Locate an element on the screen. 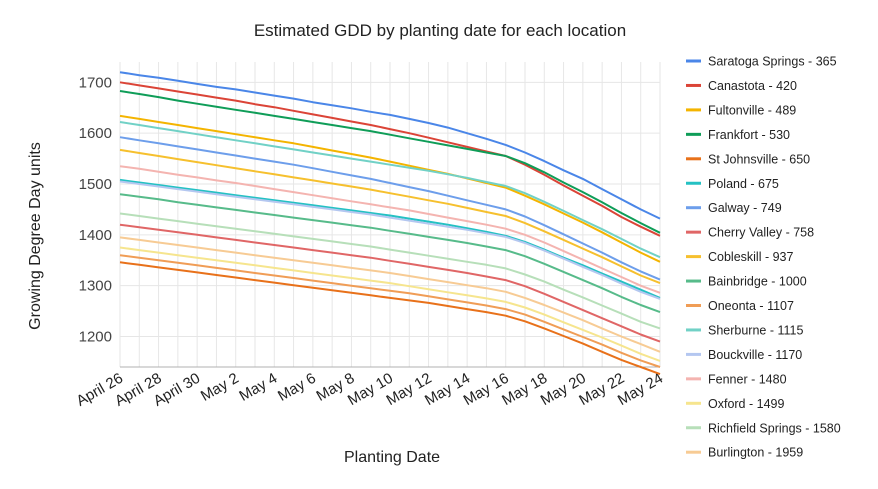  x-tick-label: May 6 is located at coordinates (297, 387).